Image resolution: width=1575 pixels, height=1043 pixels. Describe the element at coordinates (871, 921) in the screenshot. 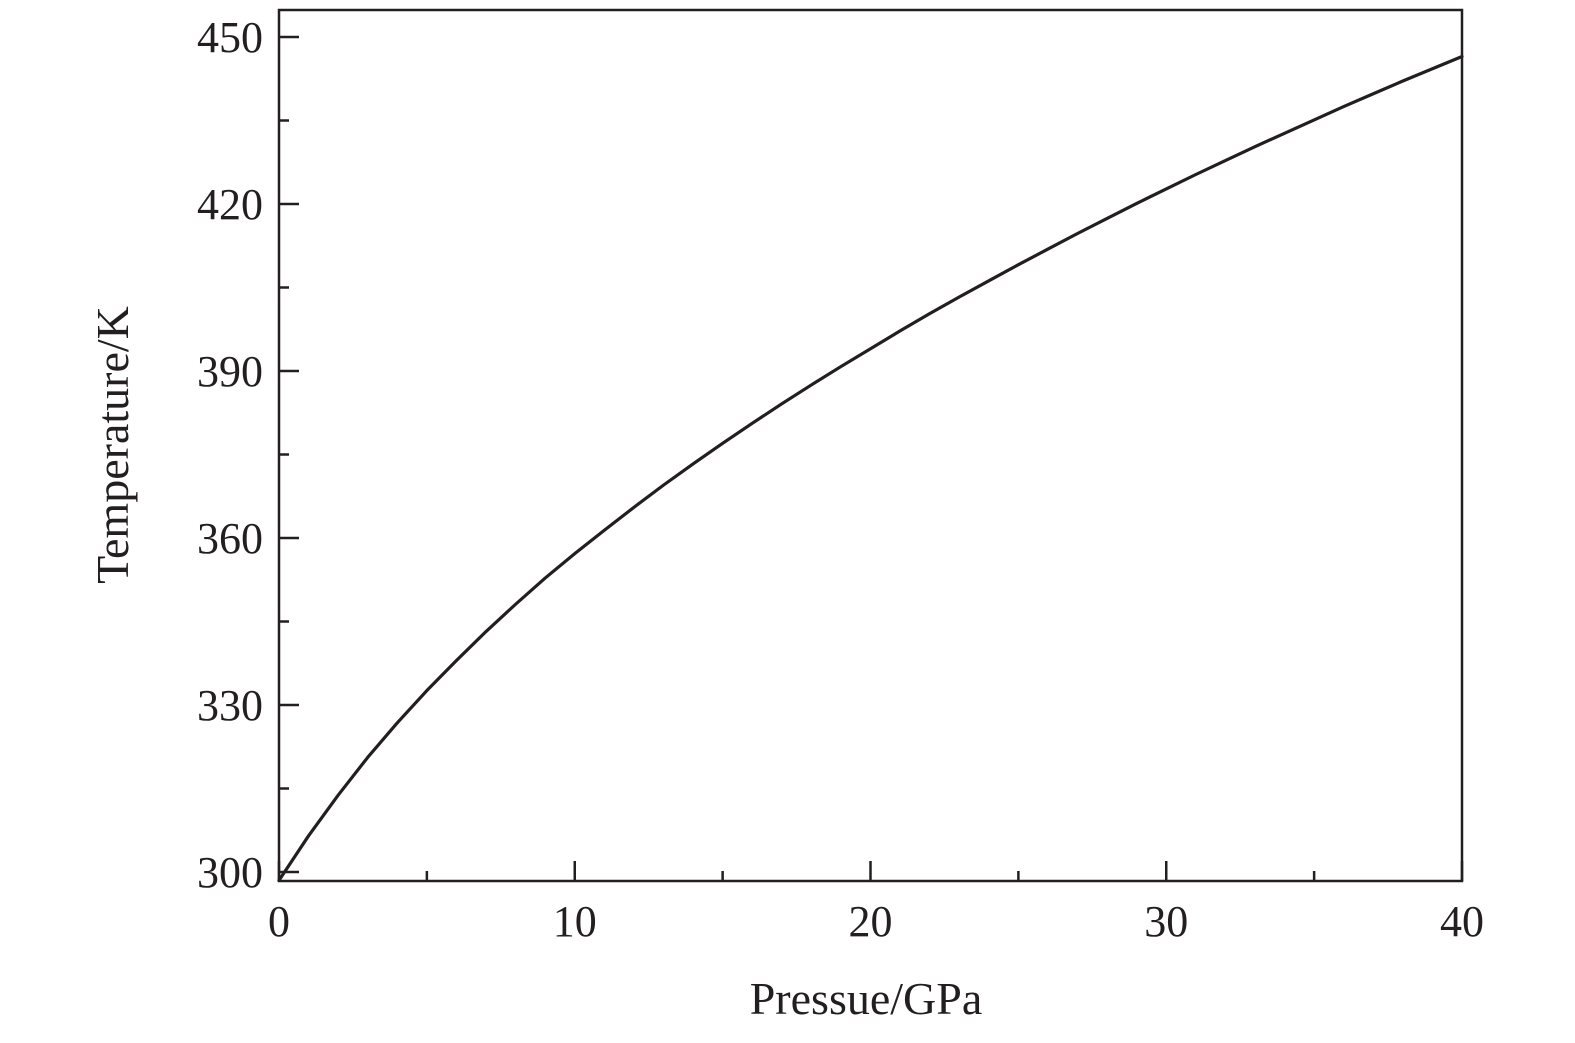

I see `x-tick-label: 20` at that location.